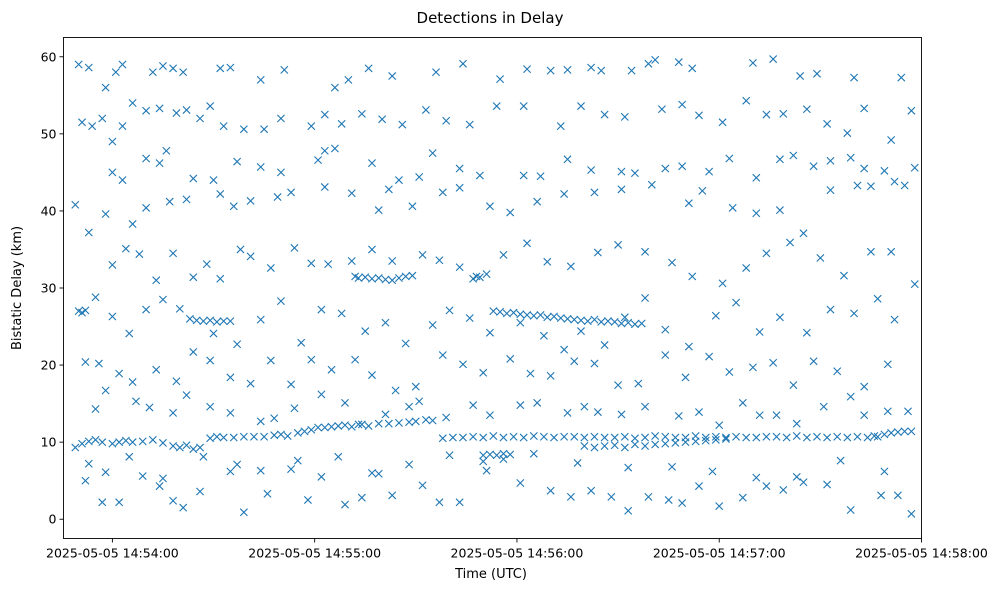 The width and height of the screenshot is (988, 590). What do you see at coordinates (49, 288) in the screenshot?
I see `y-tick-label: 30` at bounding box center [49, 288].